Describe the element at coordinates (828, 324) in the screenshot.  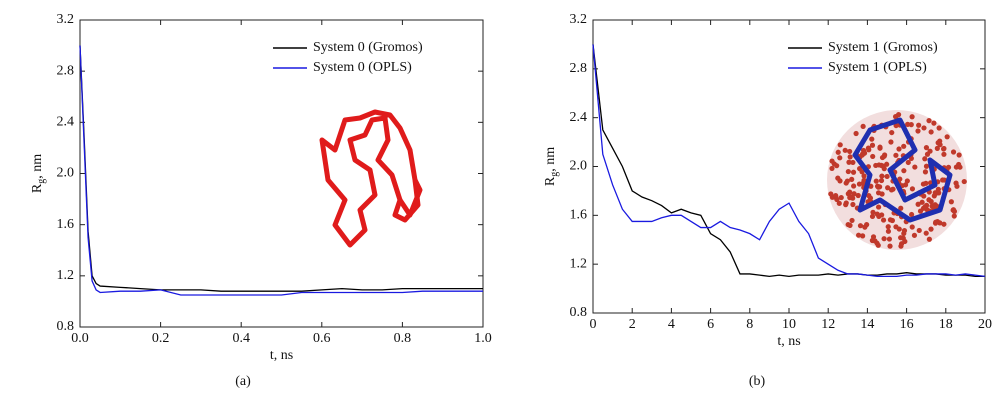
I see `x-tick-label: 12` at that location.